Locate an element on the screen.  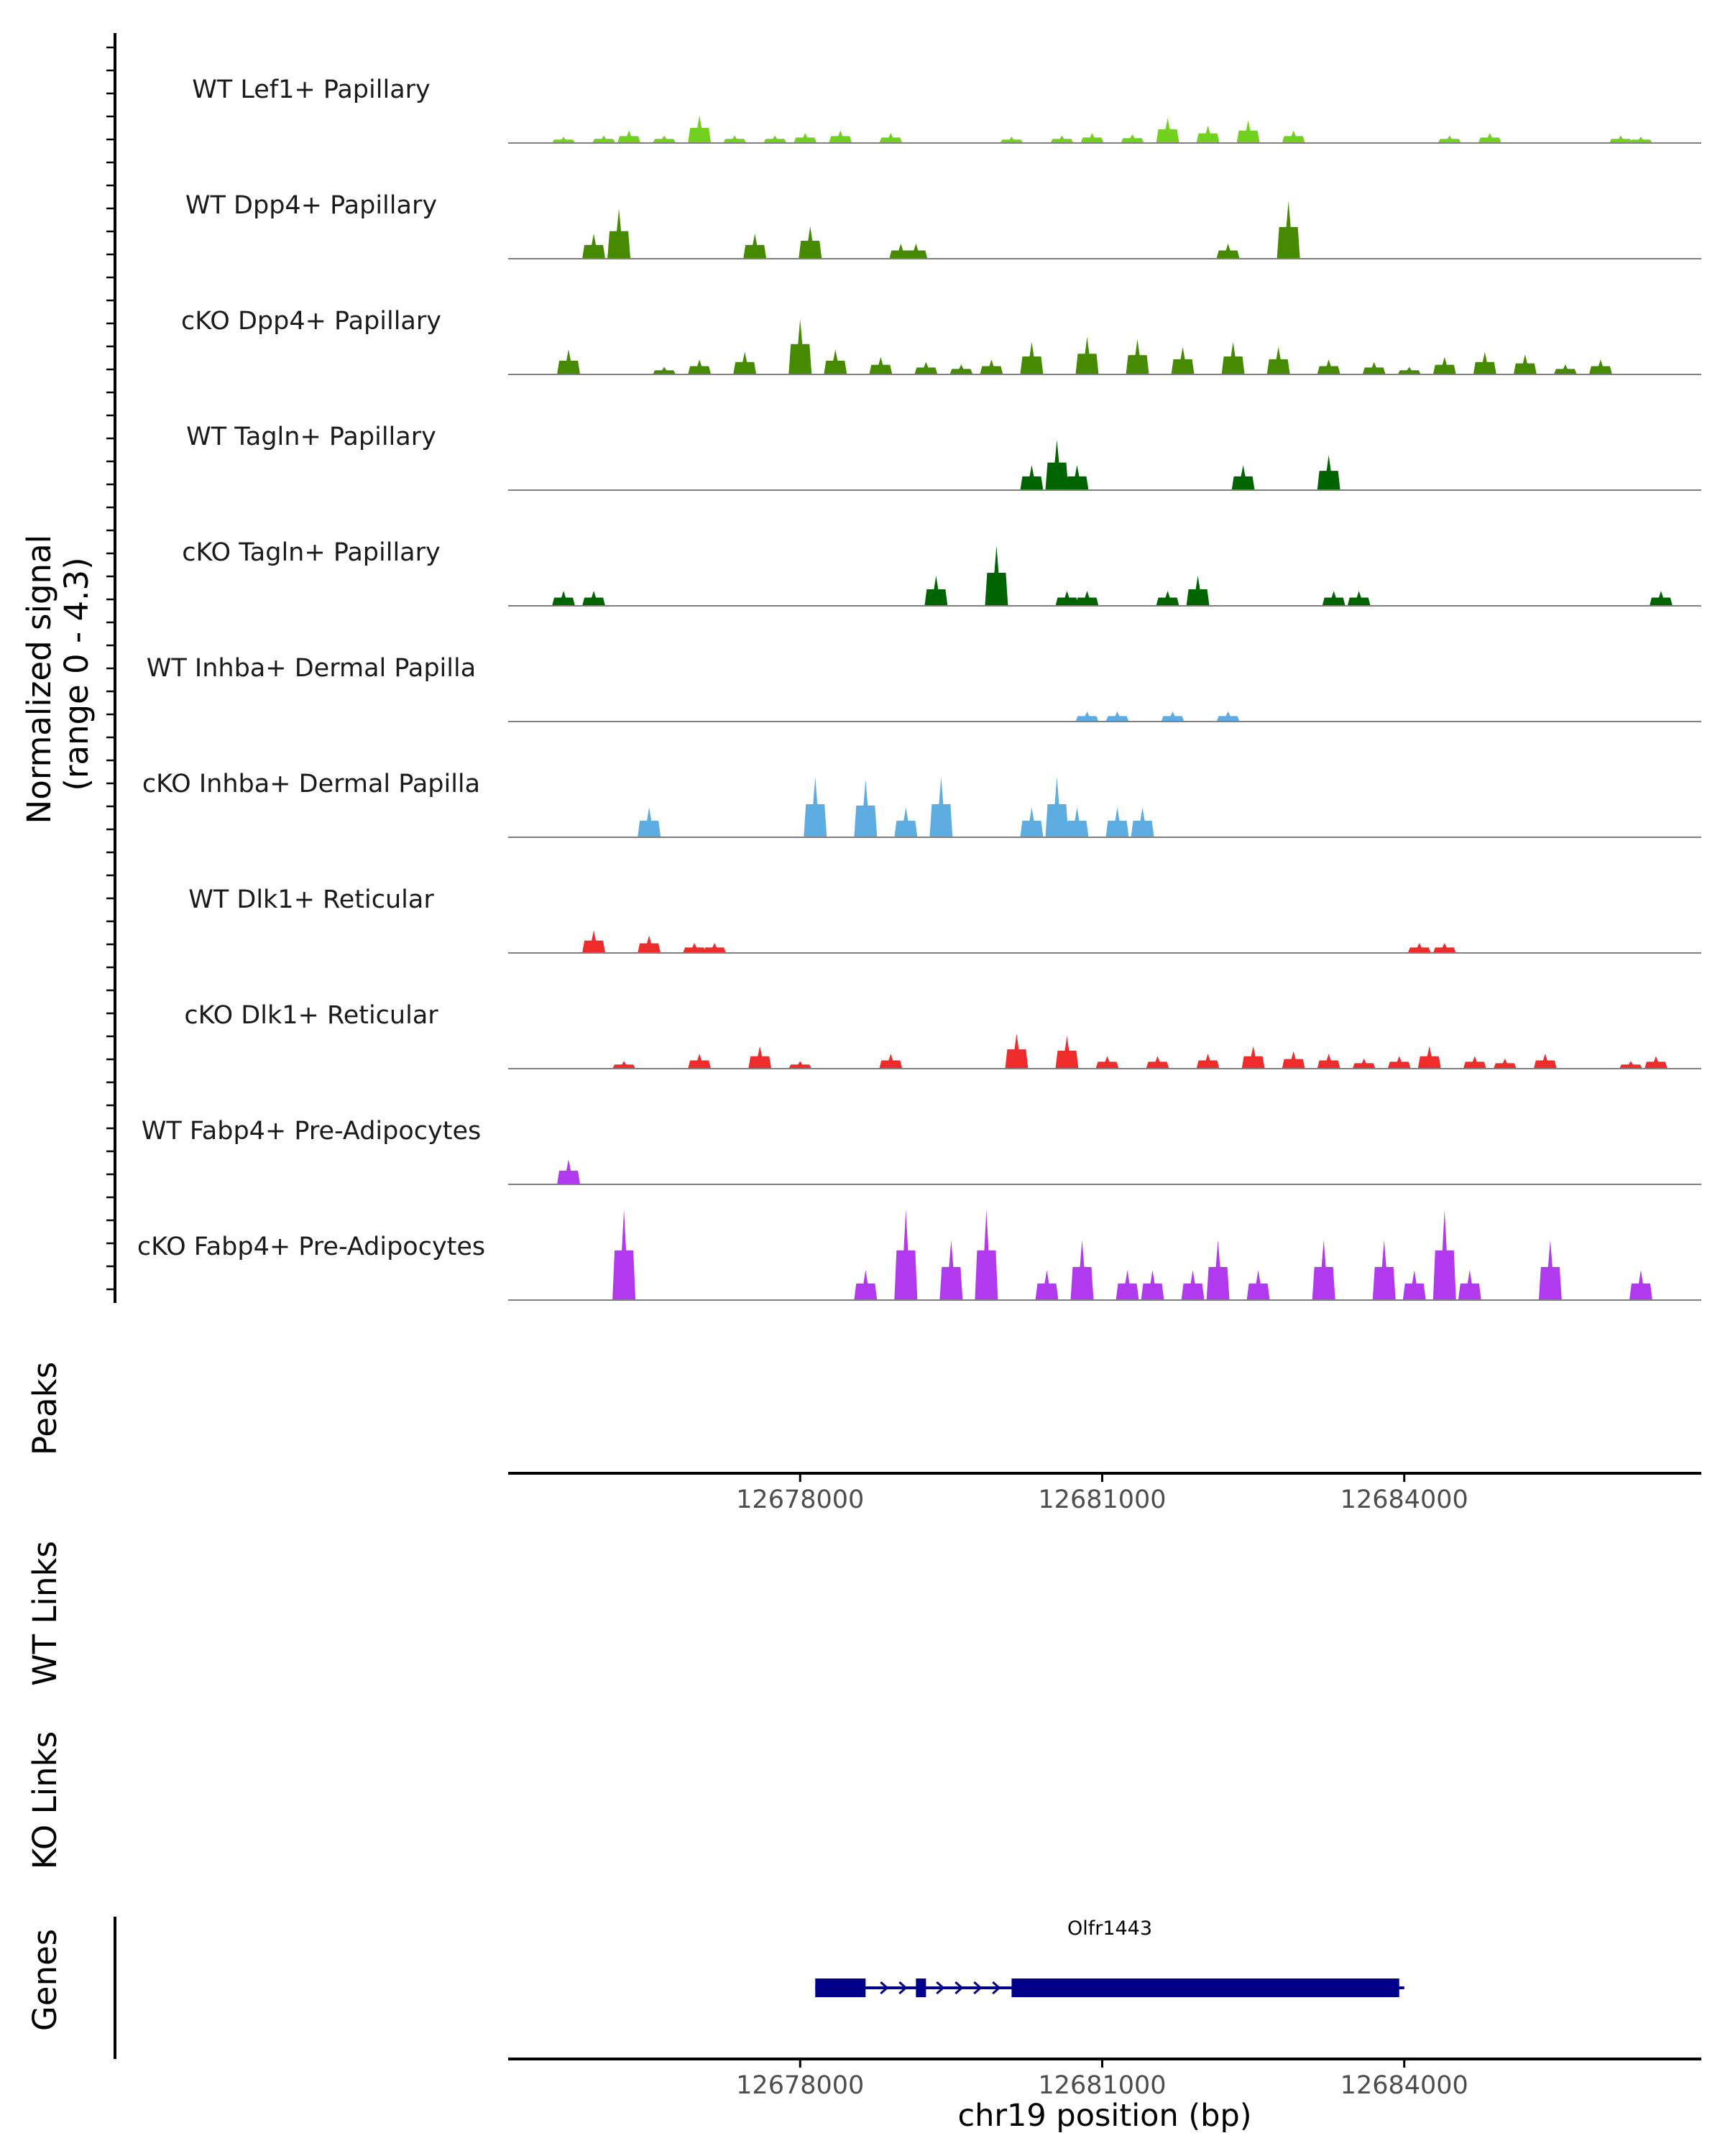
y-axis-label-line1: Normalized signal is located at coordinates (39, 679).